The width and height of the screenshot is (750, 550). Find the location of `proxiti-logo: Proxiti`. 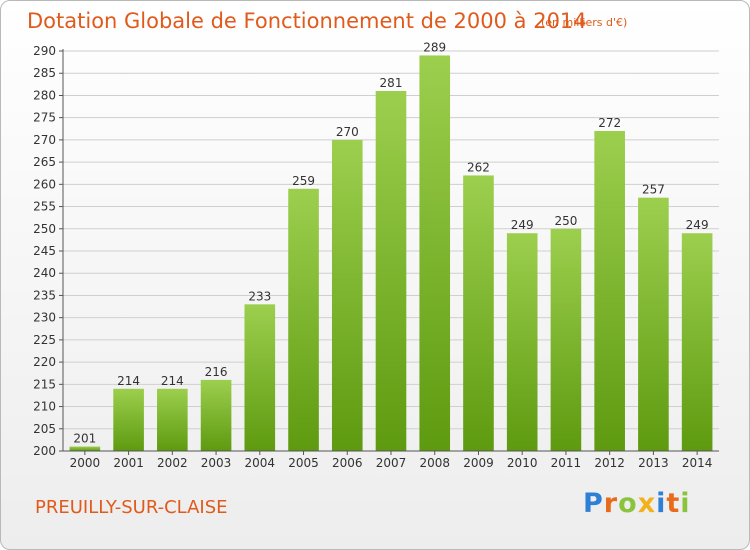

proxiti-logo: Proxiti is located at coordinates (637, 503).